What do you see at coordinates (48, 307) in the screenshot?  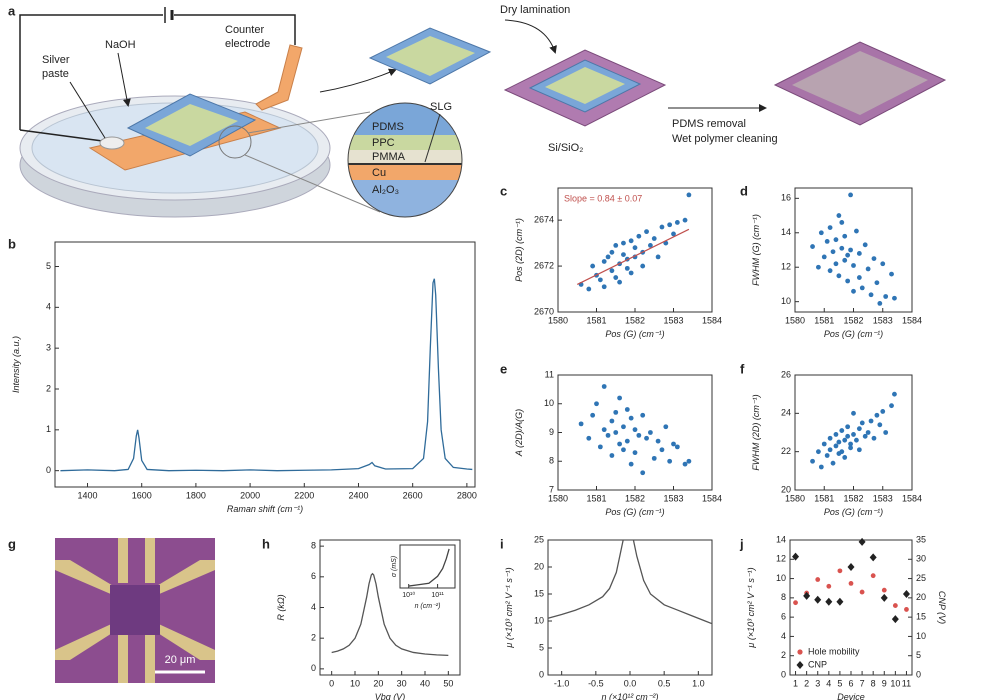 I see `y-tick-label: 4` at bounding box center [48, 307].